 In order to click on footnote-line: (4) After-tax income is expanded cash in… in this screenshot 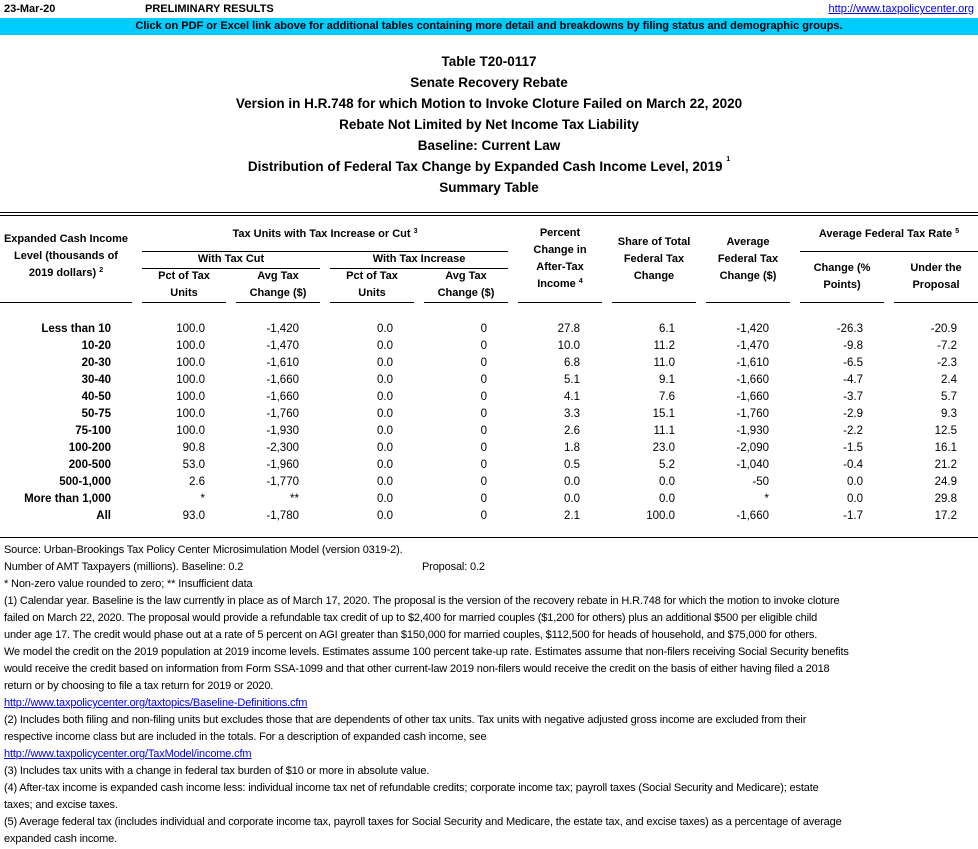, I will do `click(411, 788)`.